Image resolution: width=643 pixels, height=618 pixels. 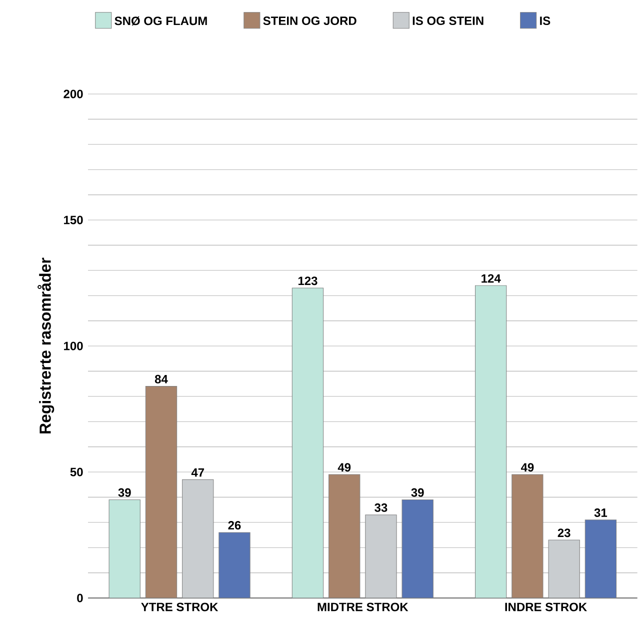 I want to click on legend-label: IS OG STEIN, so click(x=448, y=21).